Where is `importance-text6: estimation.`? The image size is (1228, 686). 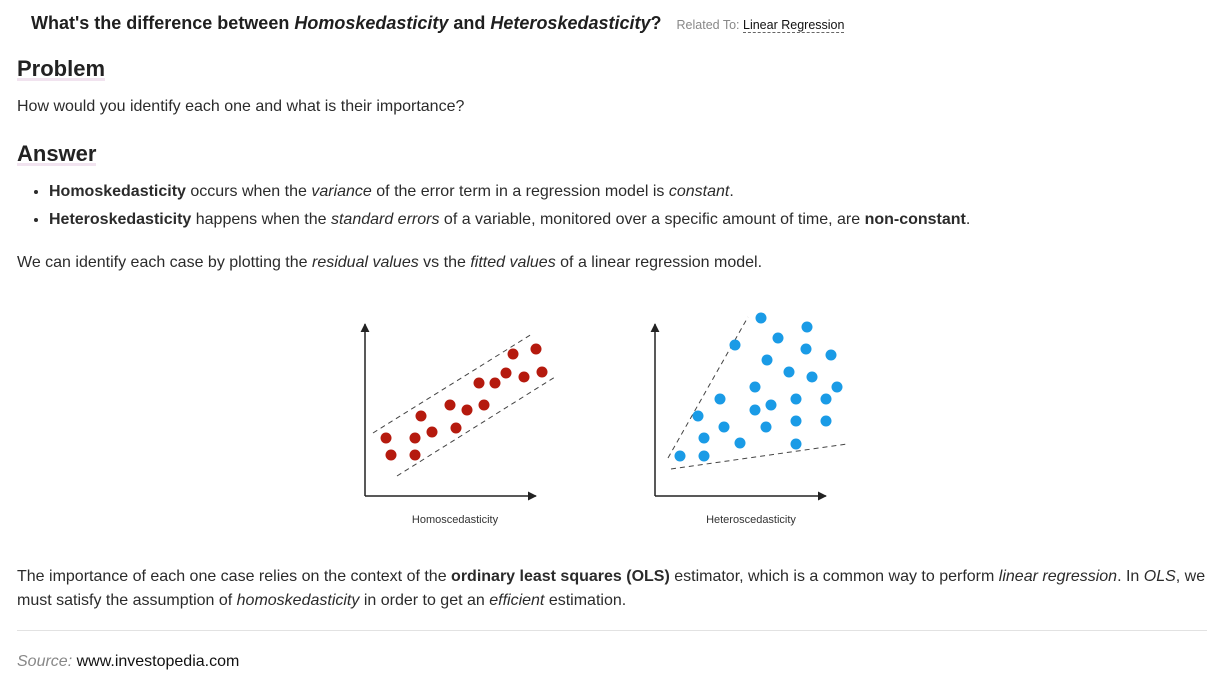
importance-text6: estimation. is located at coordinates (585, 600).